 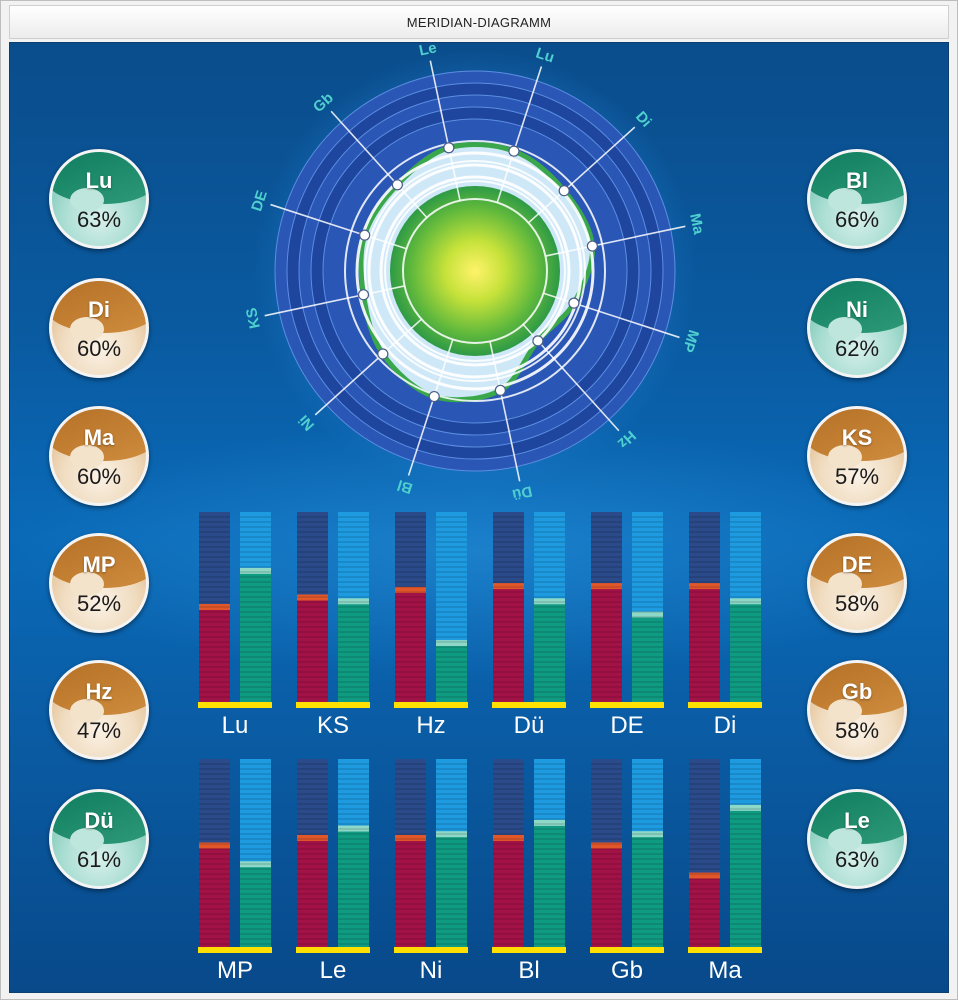 What do you see at coordinates (428, 51) in the screenshot?
I see `radar-axis-label: Le` at bounding box center [428, 51].